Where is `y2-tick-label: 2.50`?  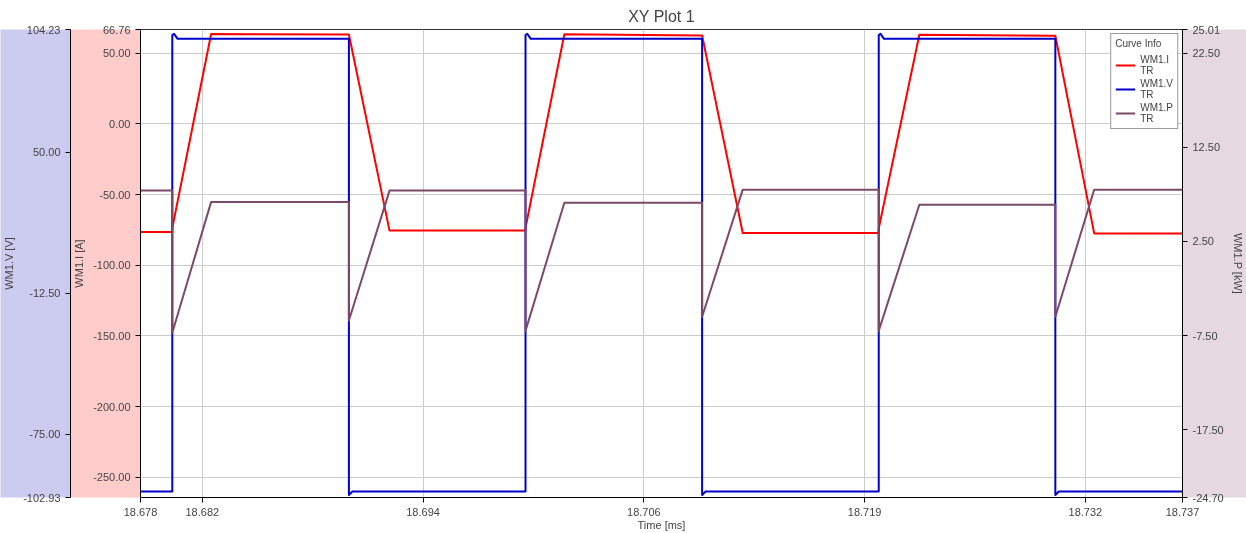
y2-tick-label: 2.50 is located at coordinates (1203, 241).